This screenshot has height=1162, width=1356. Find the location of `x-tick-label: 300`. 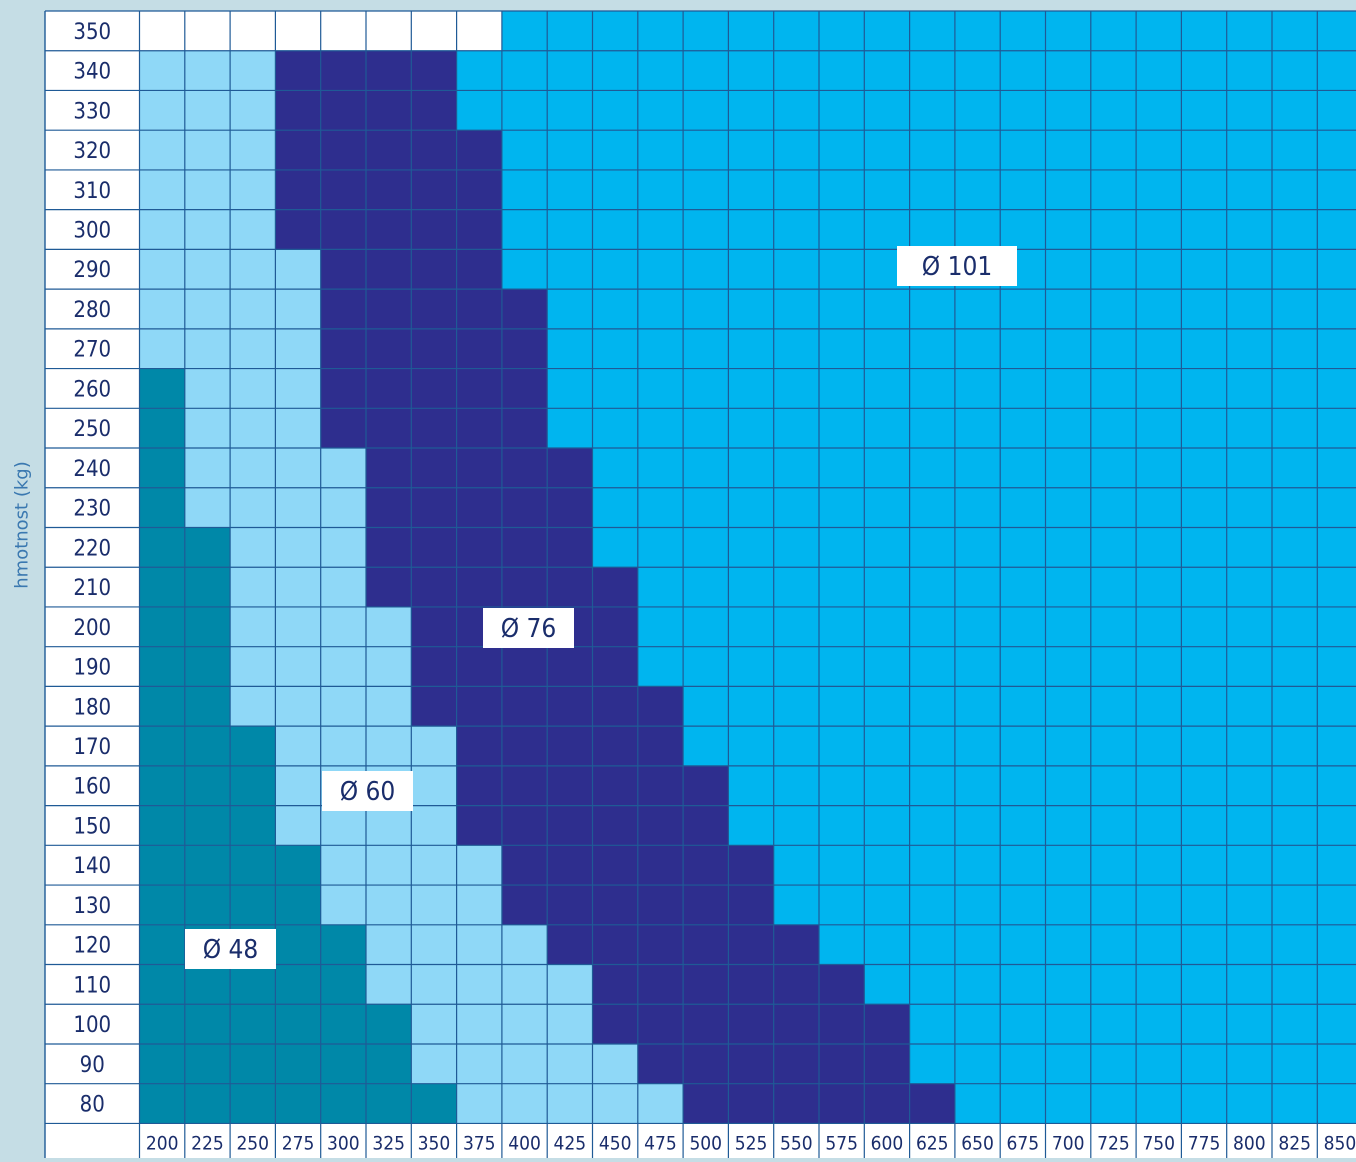

x-tick-label: 300 is located at coordinates (343, 1143).